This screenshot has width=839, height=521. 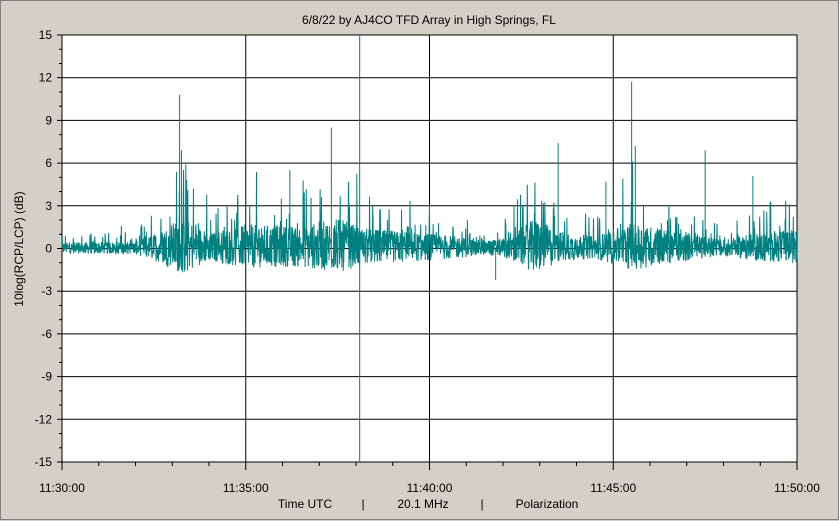 I want to click on y-tick-label: 0, so click(x=48, y=249).